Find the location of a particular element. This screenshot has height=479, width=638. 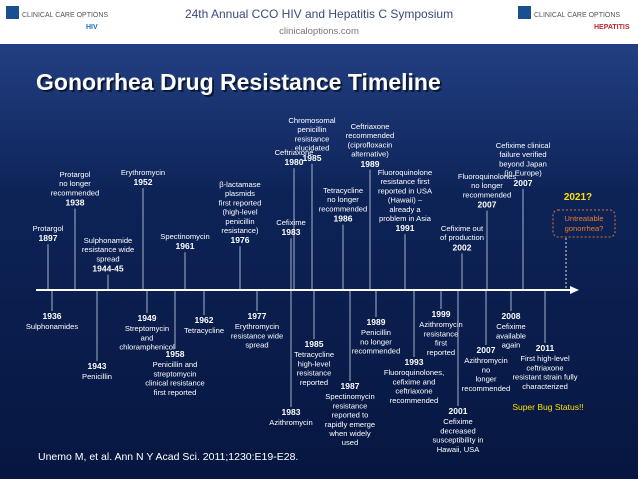

event-text: resistant strain fully is located at coordinates (545, 377).